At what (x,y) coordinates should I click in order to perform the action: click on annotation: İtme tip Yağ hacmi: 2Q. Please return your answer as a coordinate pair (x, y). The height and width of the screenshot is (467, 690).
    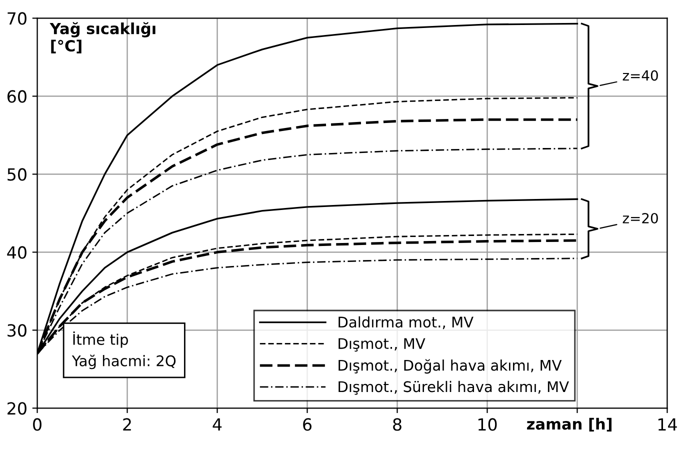
    Looking at the image, I should click on (124, 350).